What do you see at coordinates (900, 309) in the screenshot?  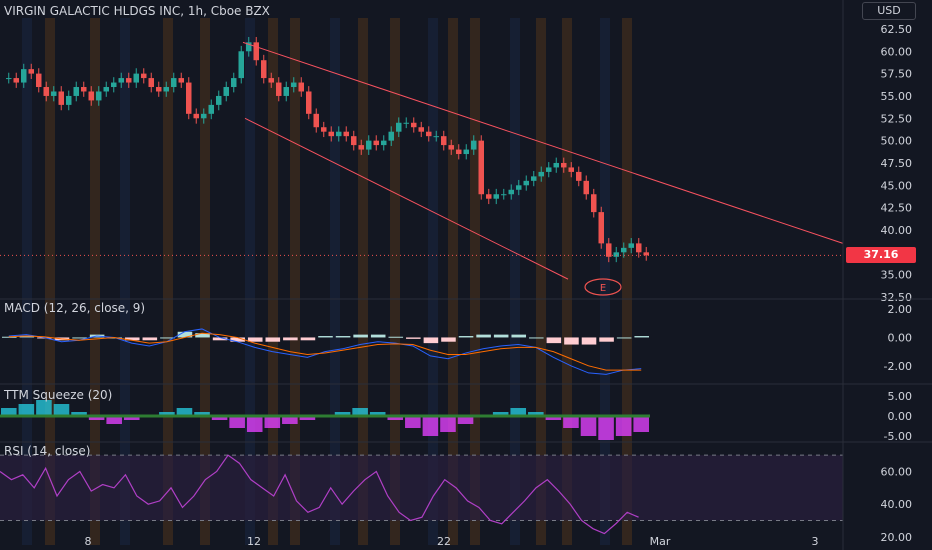 I see `macd-tick-label: 2.00` at bounding box center [900, 309].